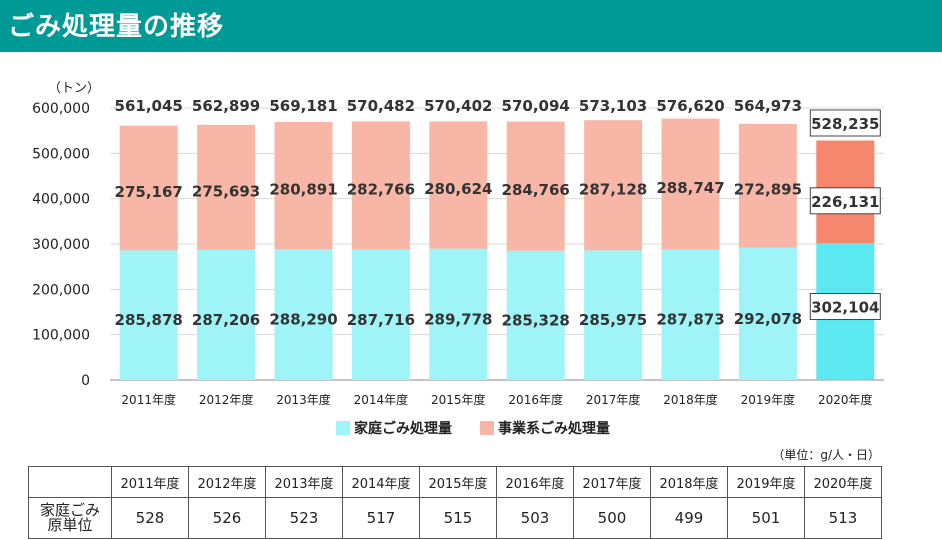 This screenshot has width=942, height=540. What do you see at coordinates (303, 190) in the screenshot?
I see `data-label-business: 280,891` at bounding box center [303, 190].